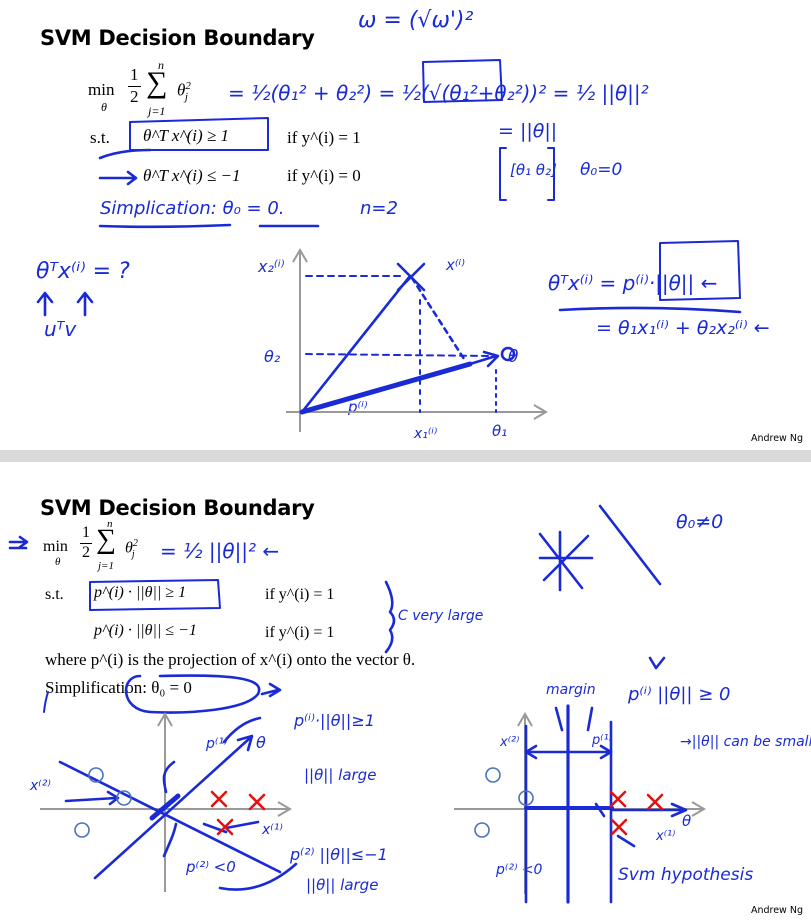  Describe the element at coordinates (650, 310) in the screenshot. I see `ink-underline-proj` at that location.